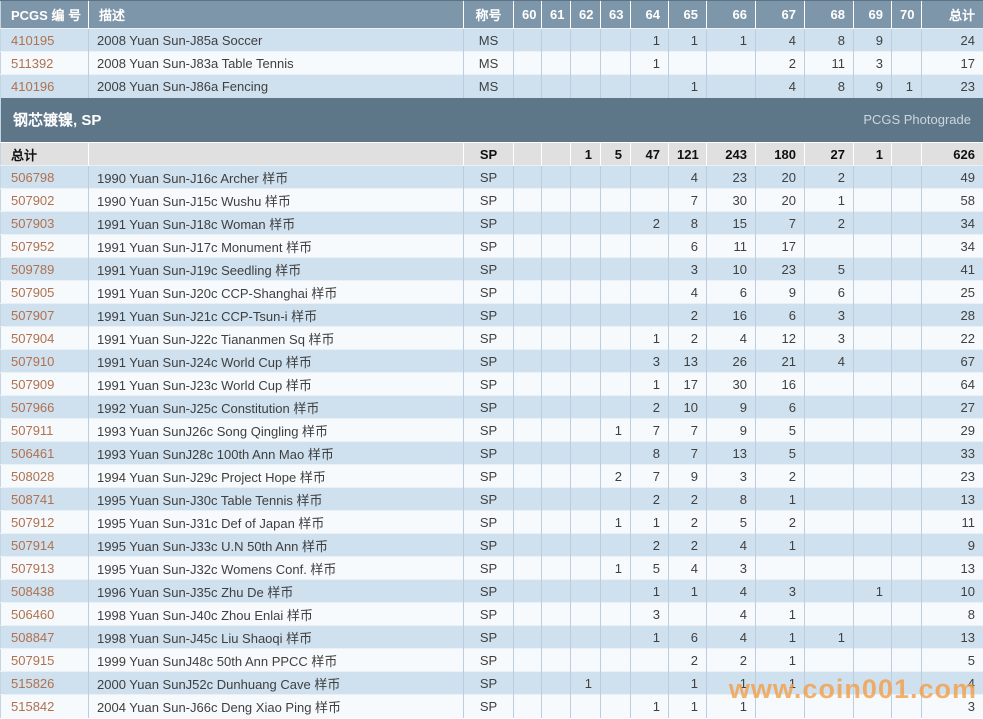  Describe the element at coordinates (44, 177) in the screenshot. I see `pcgs-number-link: 506798` at that location.